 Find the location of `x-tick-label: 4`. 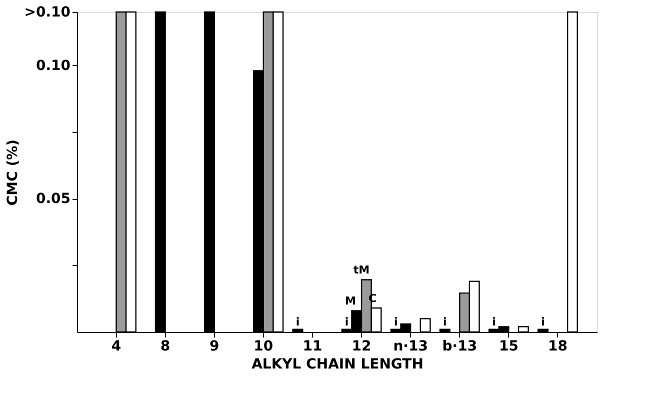

x-tick-label: 4 is located at coordinates (116, 346).